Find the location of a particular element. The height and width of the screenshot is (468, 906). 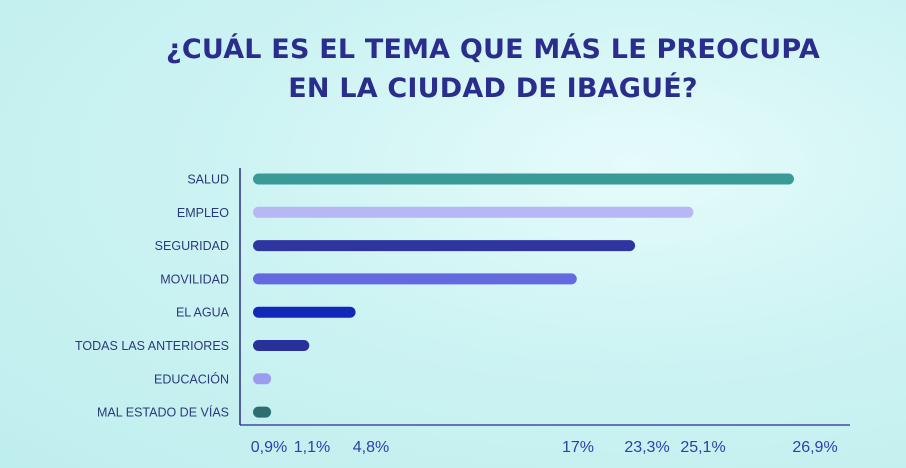

category-label: TODAS LAS ANTERIORES is located at coordinates (152, 346).